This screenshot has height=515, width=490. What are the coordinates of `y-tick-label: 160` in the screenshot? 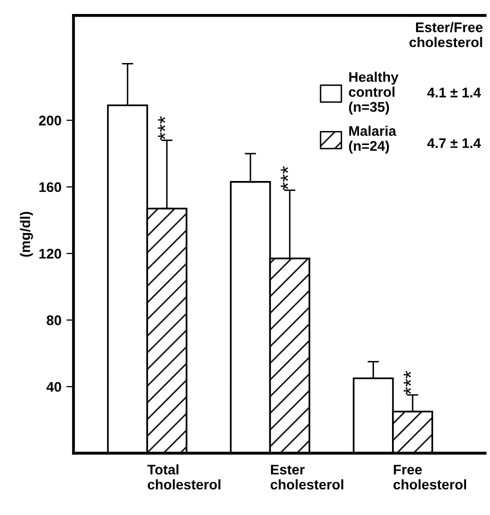 It's located at (50, 187).